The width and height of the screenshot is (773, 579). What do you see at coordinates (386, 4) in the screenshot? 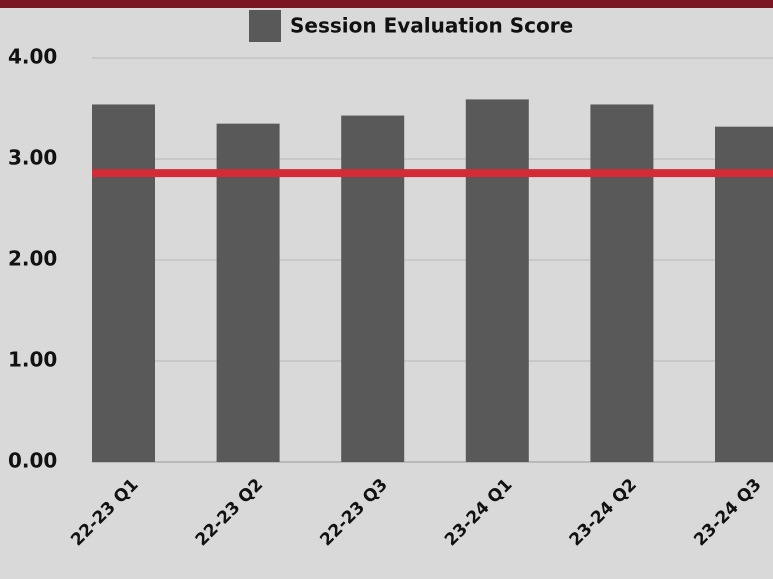
I see `top-band` at bounding box center [386, 4].